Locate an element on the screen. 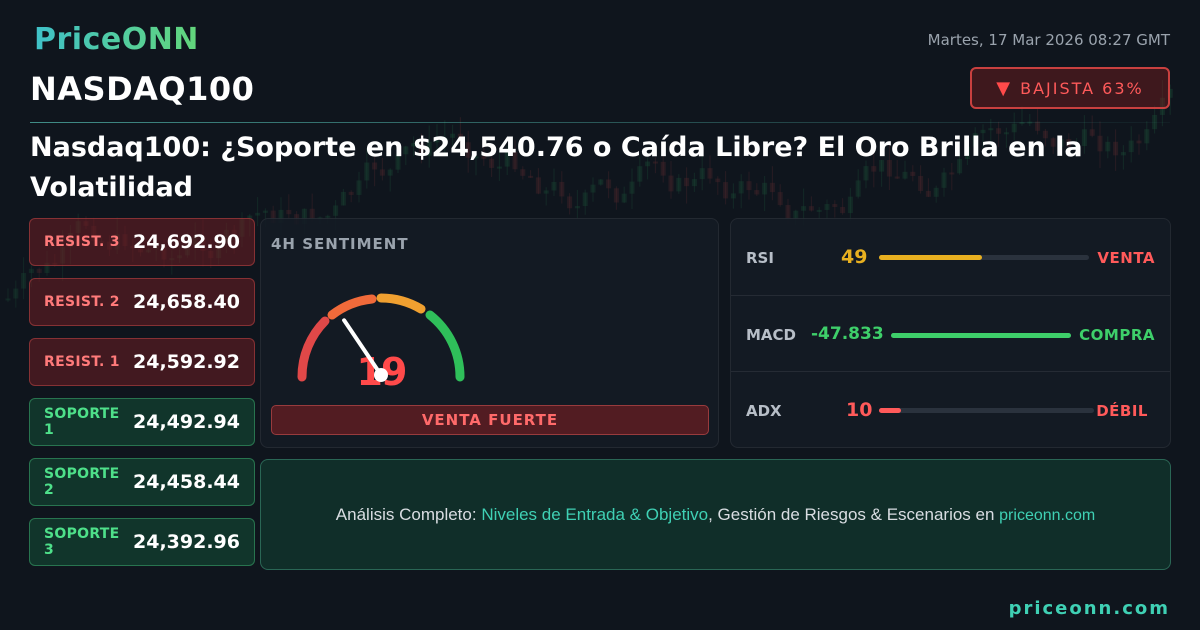  gauge-segment-red is located at coordinates (313, 349).